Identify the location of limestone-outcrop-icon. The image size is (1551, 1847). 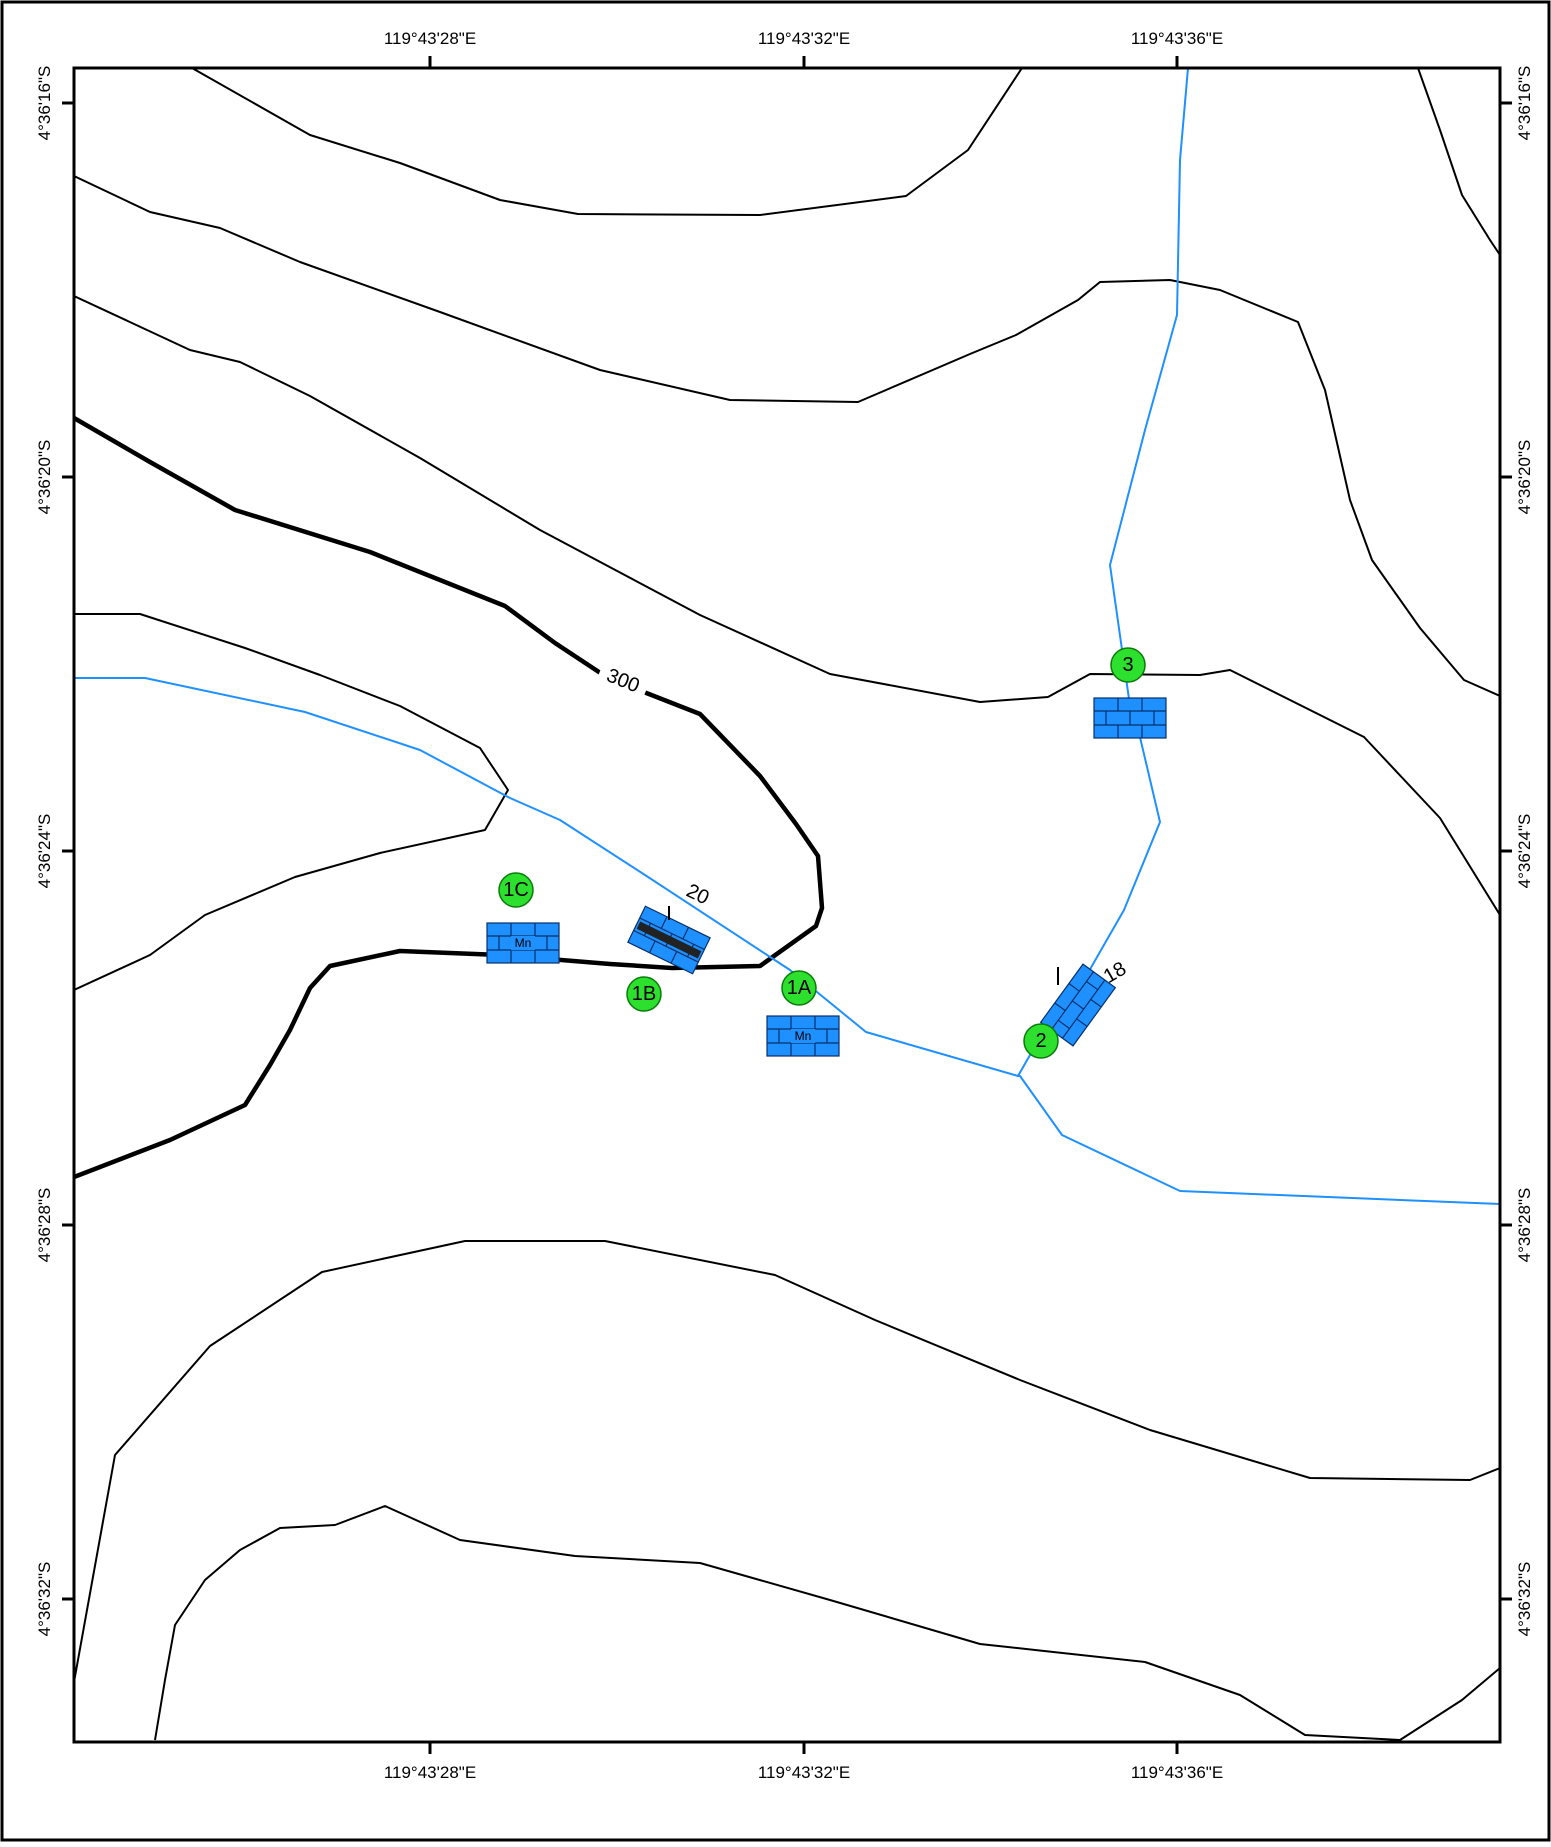
(1130, 718).